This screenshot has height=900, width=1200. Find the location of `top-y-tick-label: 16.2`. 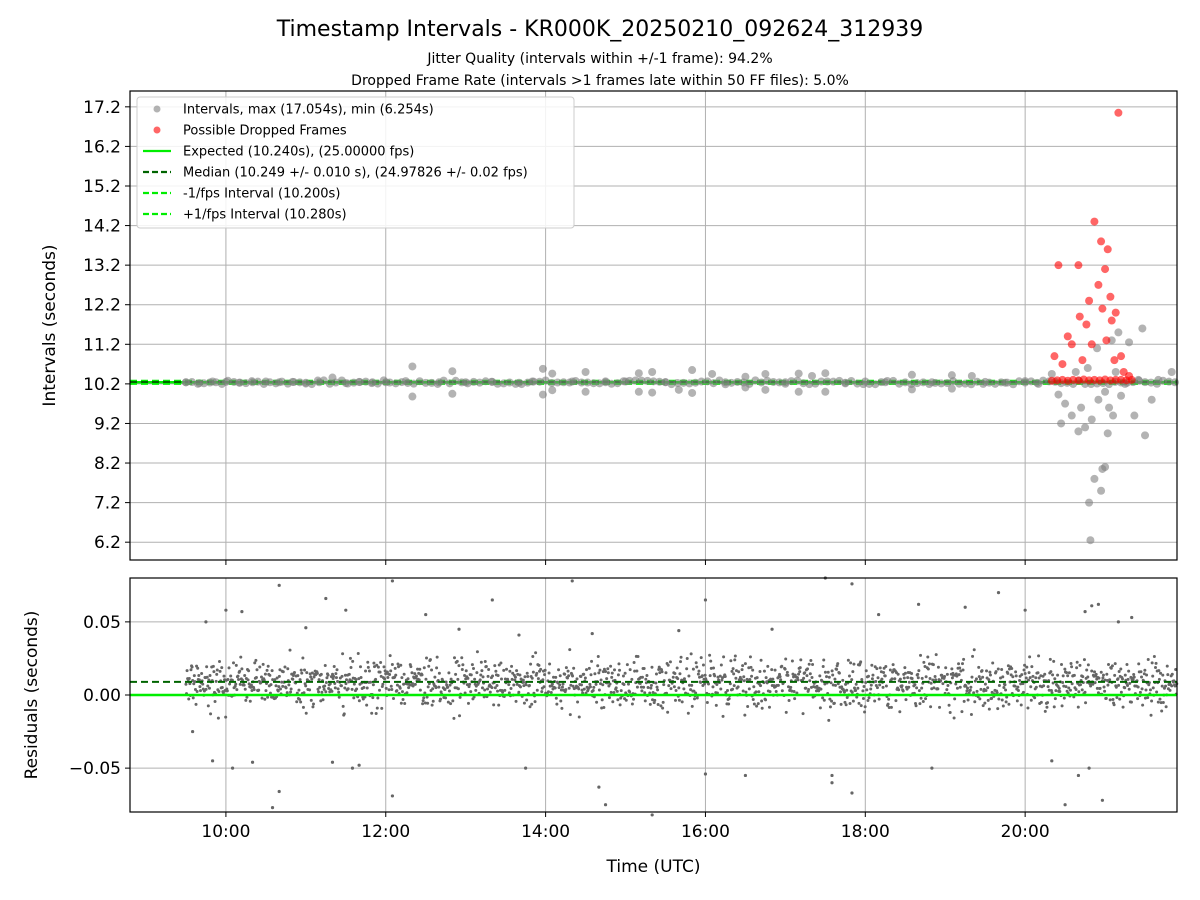

top-y-tick-label: 16.2 is located at coordinates (102, 147).